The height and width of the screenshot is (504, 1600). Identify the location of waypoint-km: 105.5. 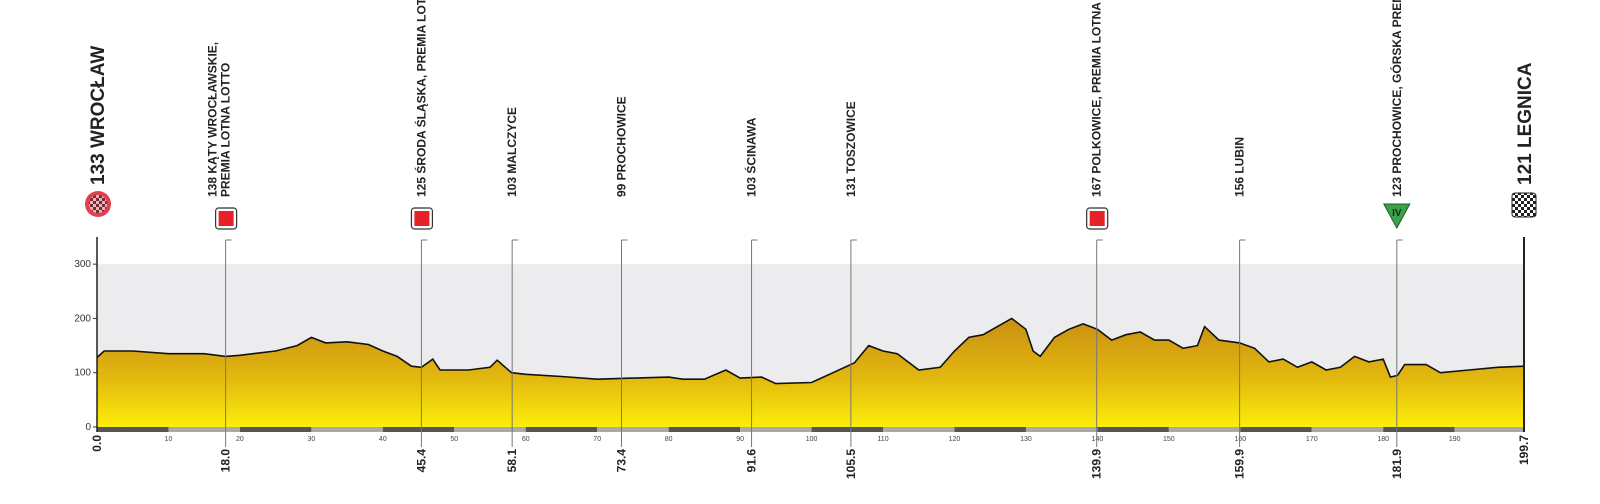
(851, 464).